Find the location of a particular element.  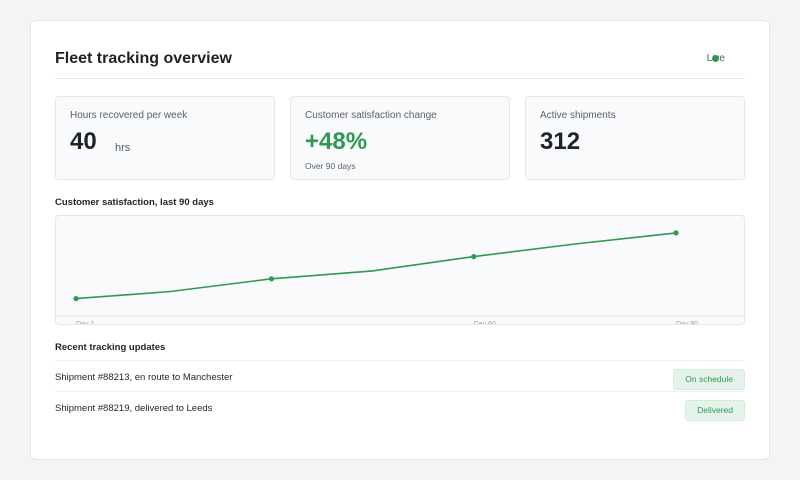

status-badge: On schedule is located at coordinates (709, 379).